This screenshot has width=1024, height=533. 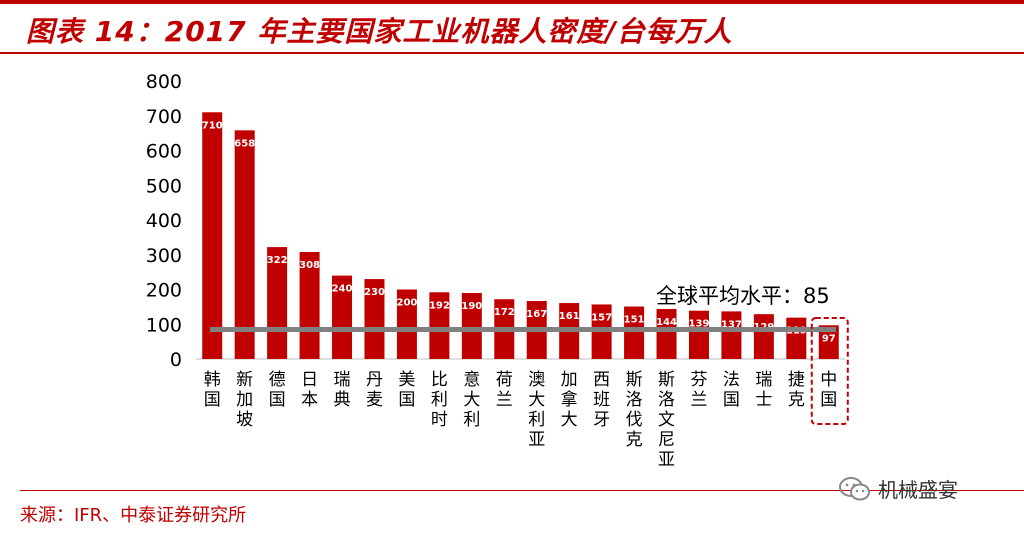 What do you see at coordinates (176, 360) in the screenshot?
I see `y-tick-label: 0` at bounding box center [176, 360].